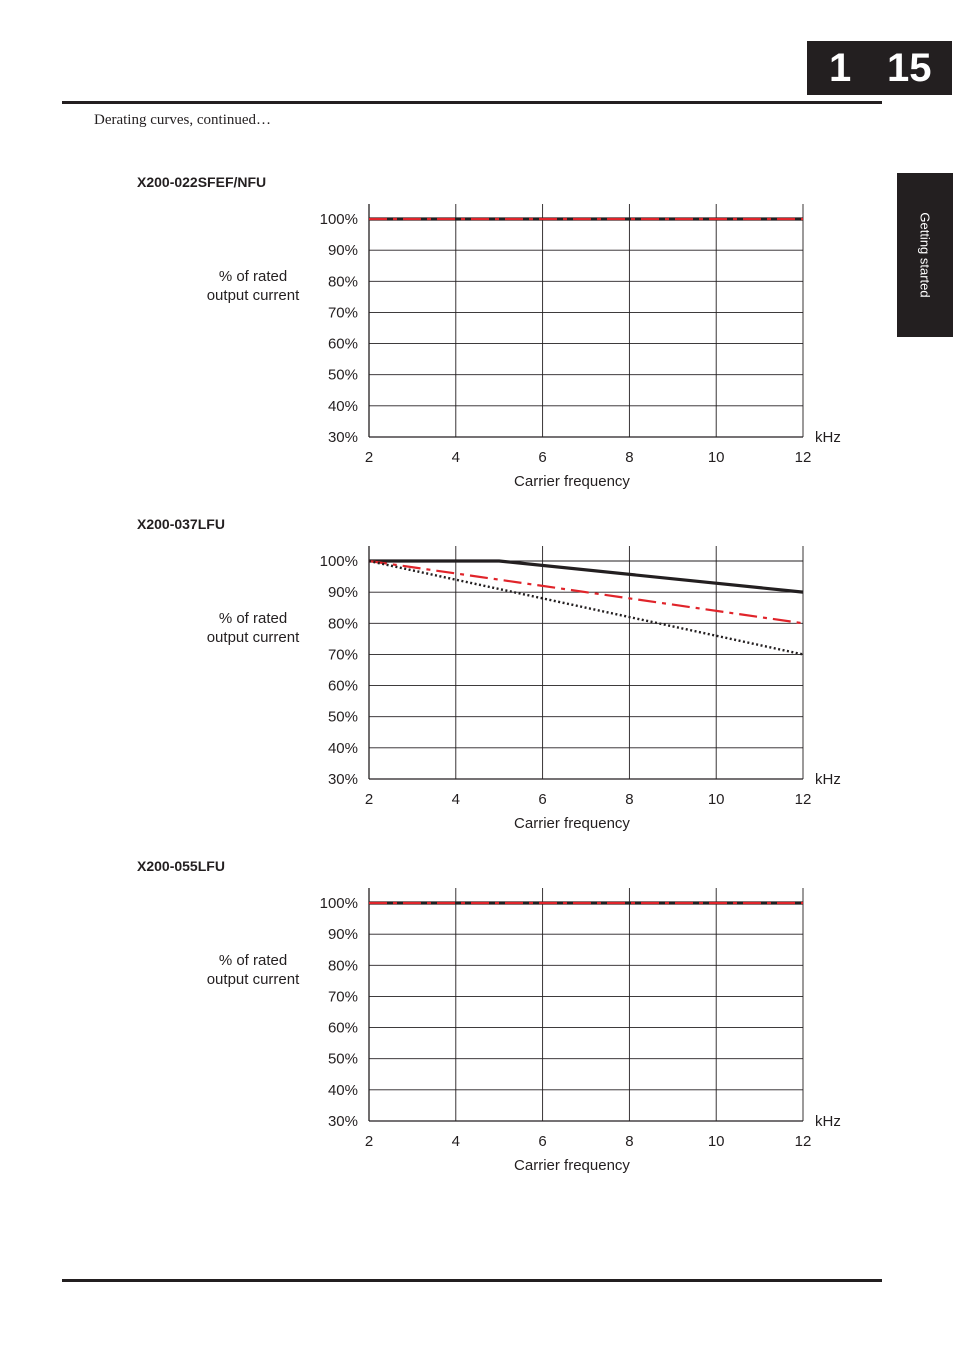  I want to click on chart-title-1: X200-022SFEF/NFU, so click(202, 182).